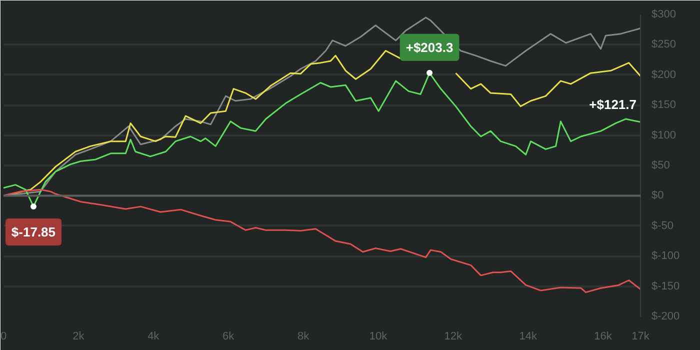  I want to click on y-tick-label: $50, so click(661, 166).